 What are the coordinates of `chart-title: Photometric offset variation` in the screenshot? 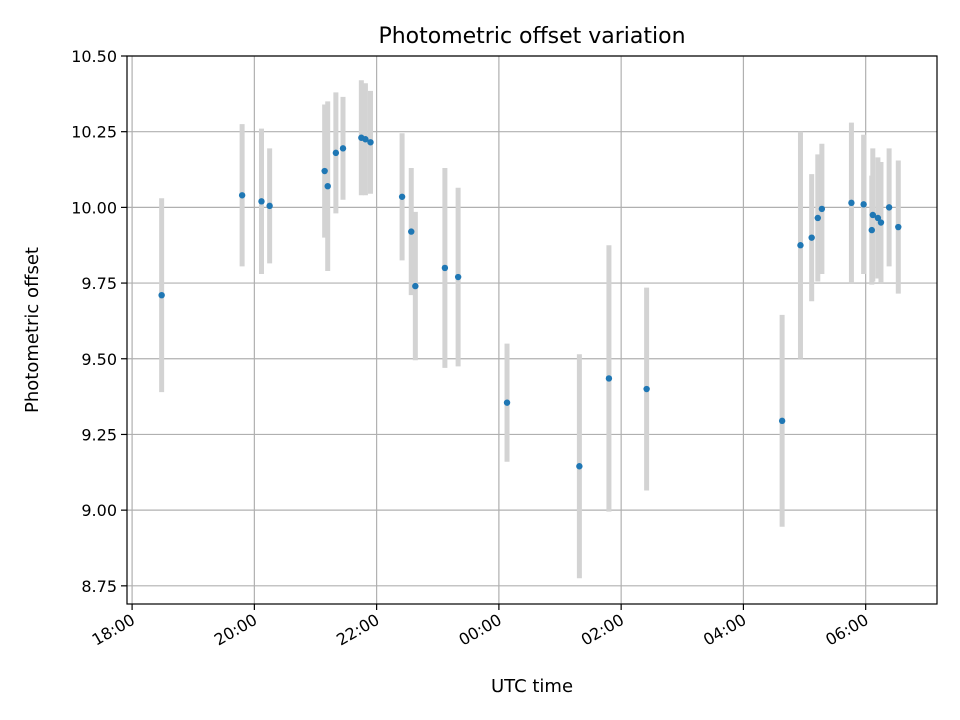 It's located at (531, 36).